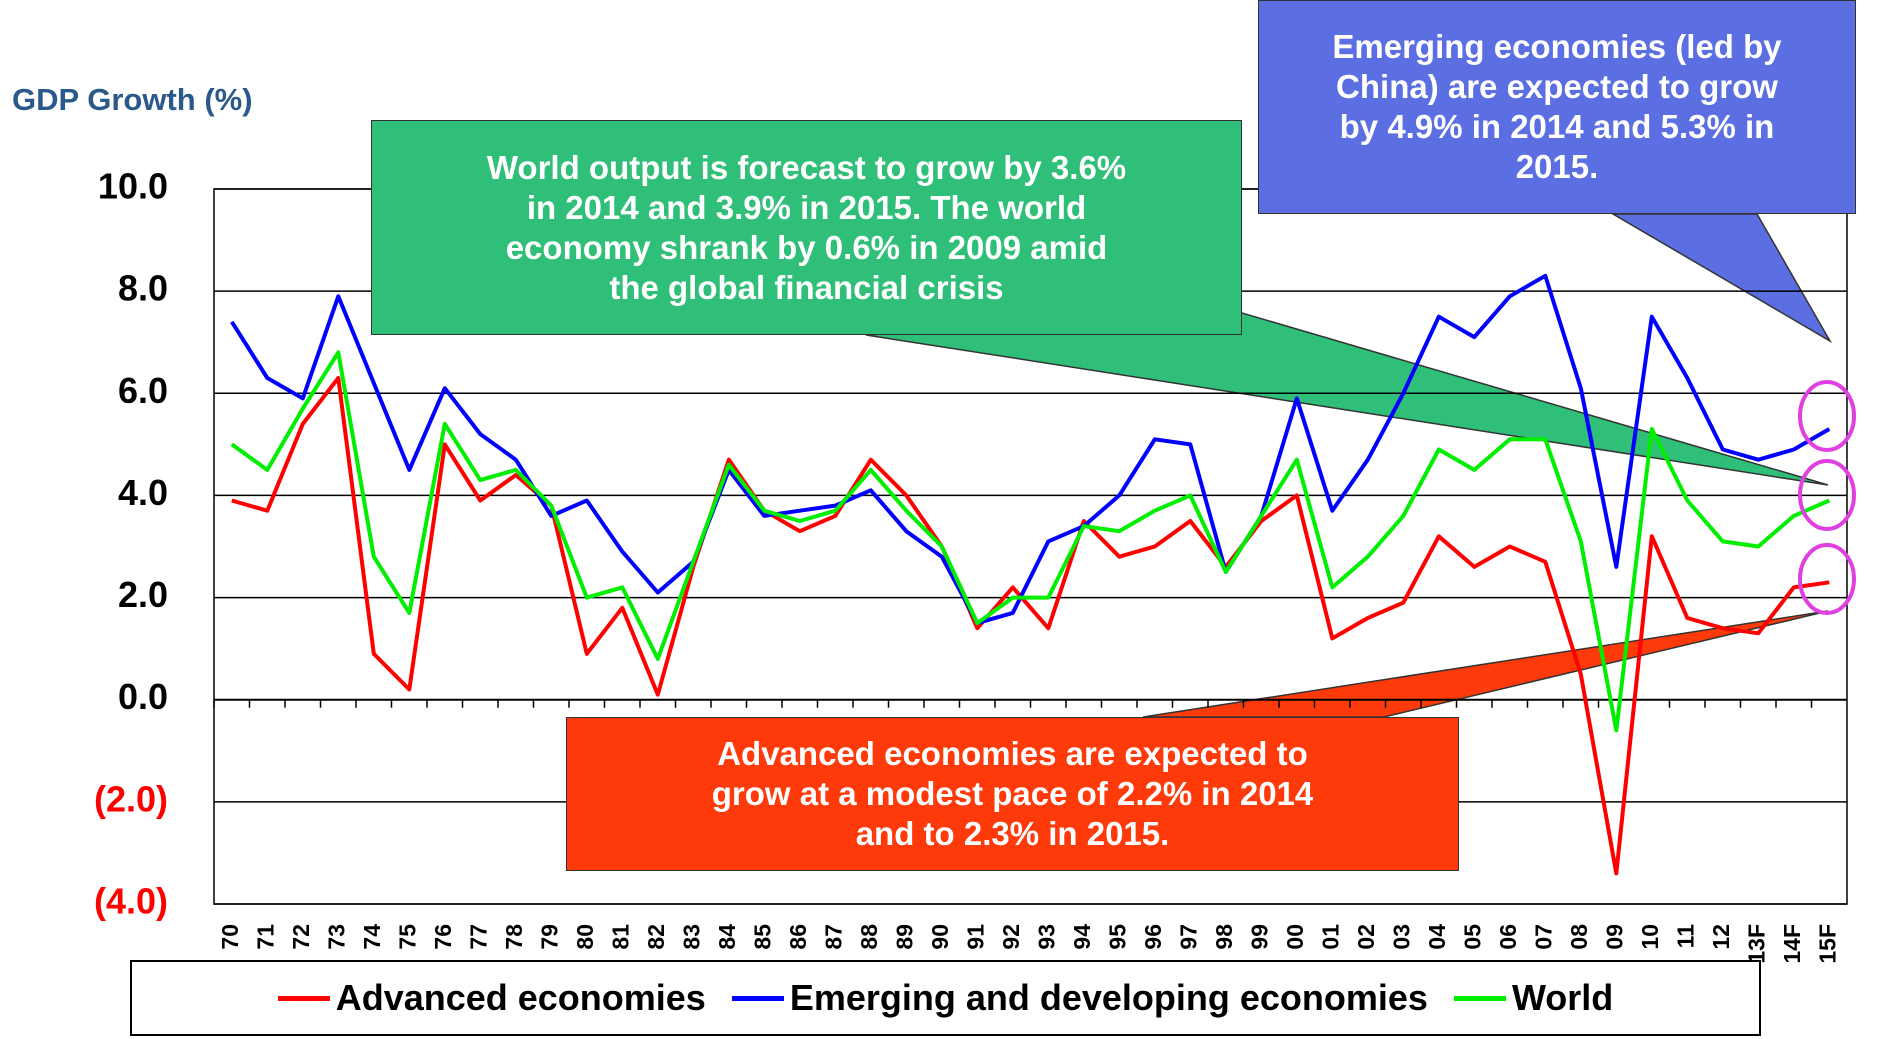  Describe the element at coordinates (1082, 937) in the screenshot. I see `x-tick-label: 94` at that location.